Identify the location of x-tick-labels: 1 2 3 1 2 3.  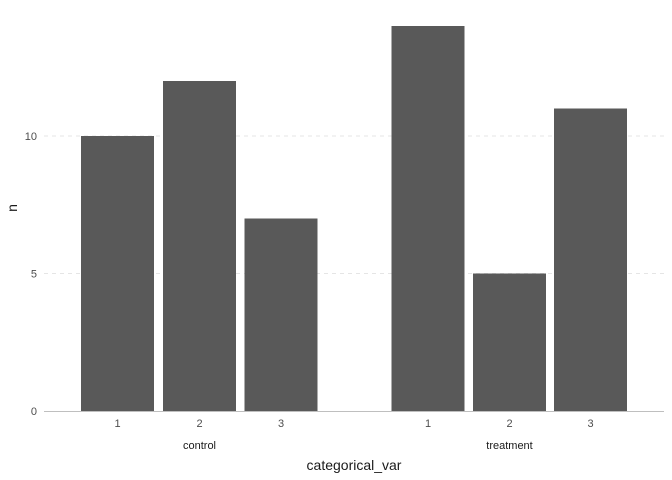
(353, 424).